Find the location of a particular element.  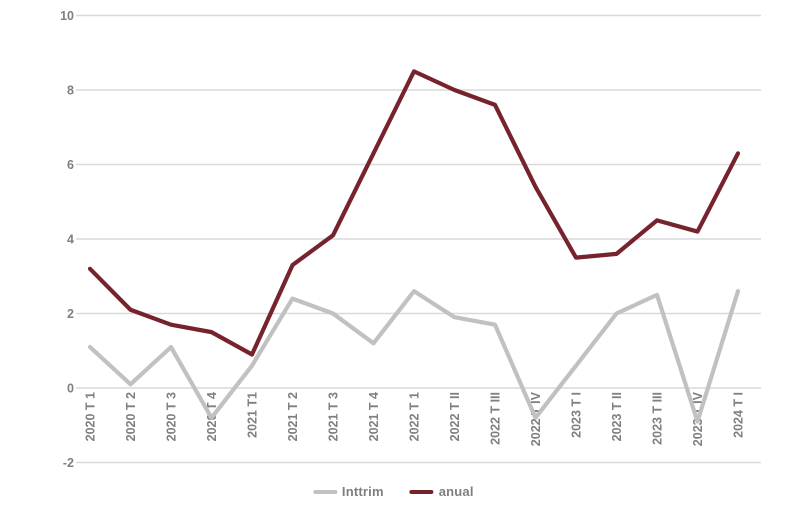

x-category-label: 2023 T III is located at coordinates (657, 418).